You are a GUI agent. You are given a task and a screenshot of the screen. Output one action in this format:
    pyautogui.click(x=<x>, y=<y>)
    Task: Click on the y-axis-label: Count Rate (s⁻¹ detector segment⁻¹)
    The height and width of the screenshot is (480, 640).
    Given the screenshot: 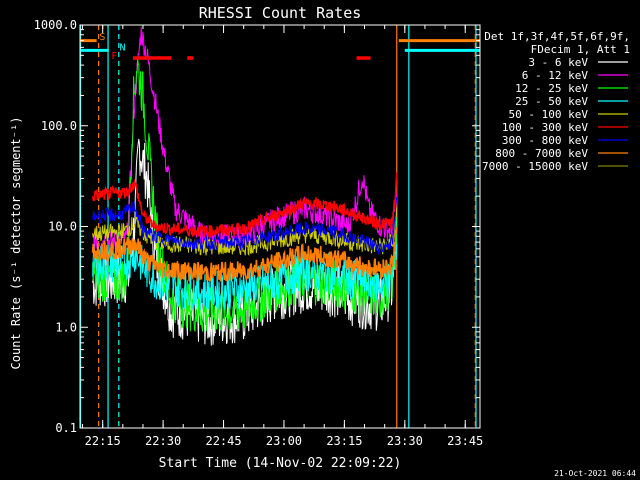 What is the action you would take?
    pyautogui.click(x=16, y=243)
    